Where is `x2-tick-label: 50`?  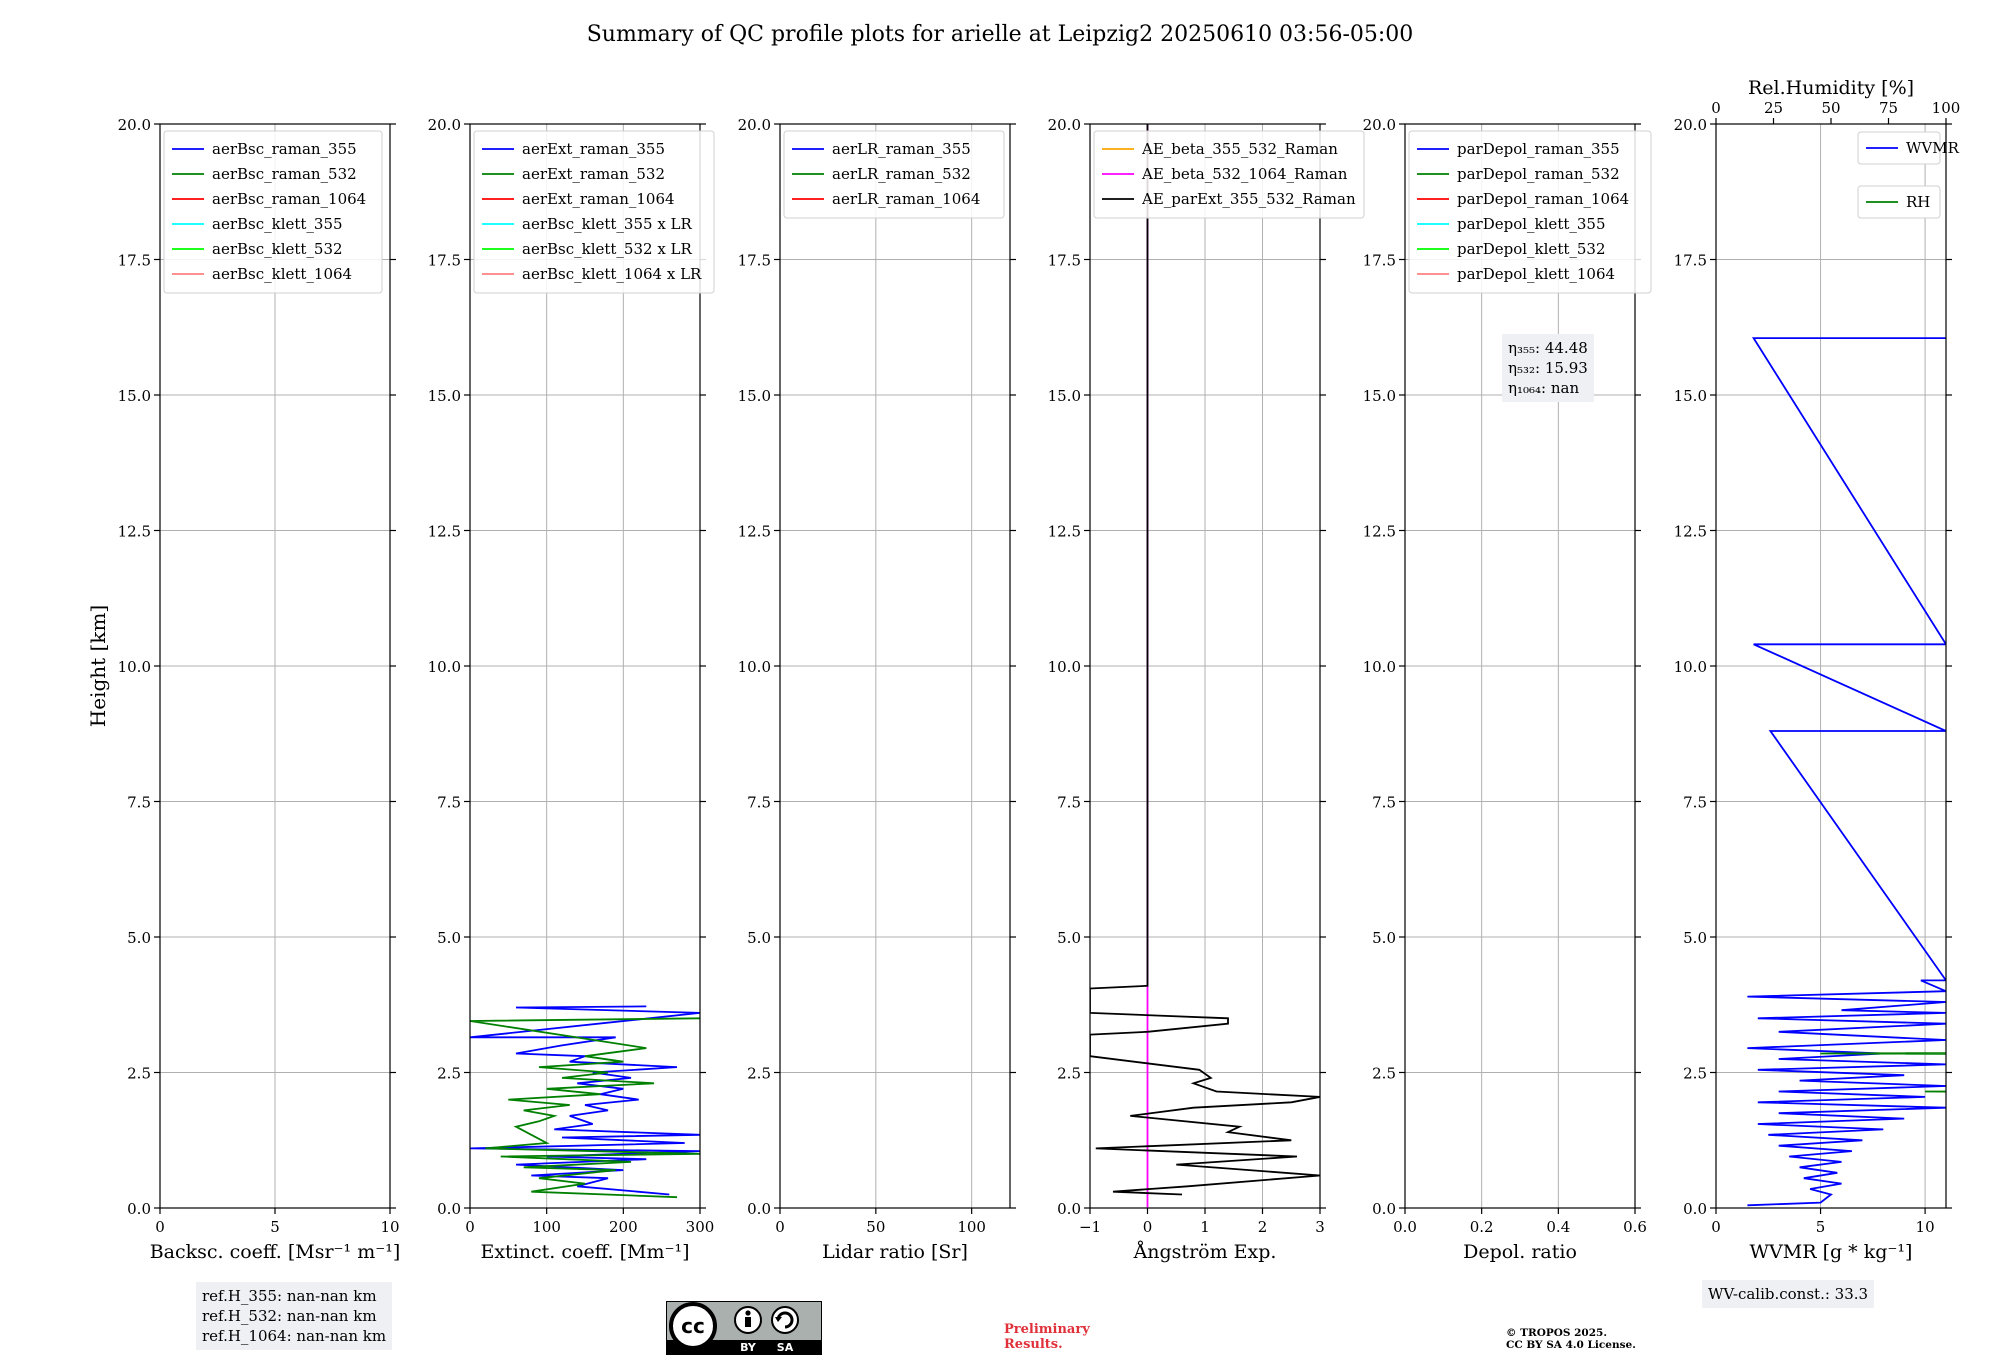 x2-tick-label: 50 is located at coordinates (1830, 108).